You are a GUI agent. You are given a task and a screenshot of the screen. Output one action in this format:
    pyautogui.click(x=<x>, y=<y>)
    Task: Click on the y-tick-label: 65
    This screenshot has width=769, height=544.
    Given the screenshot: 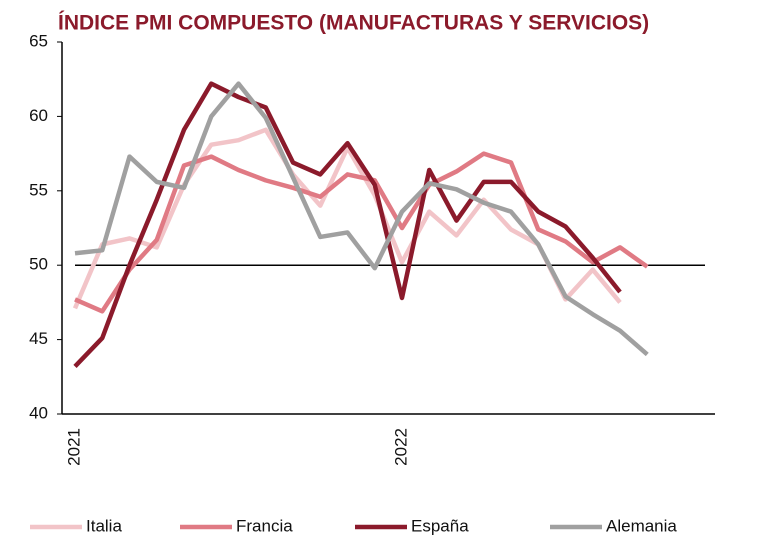 What is the action you would take?
    pyautogui.click(x=38, y=40)
    